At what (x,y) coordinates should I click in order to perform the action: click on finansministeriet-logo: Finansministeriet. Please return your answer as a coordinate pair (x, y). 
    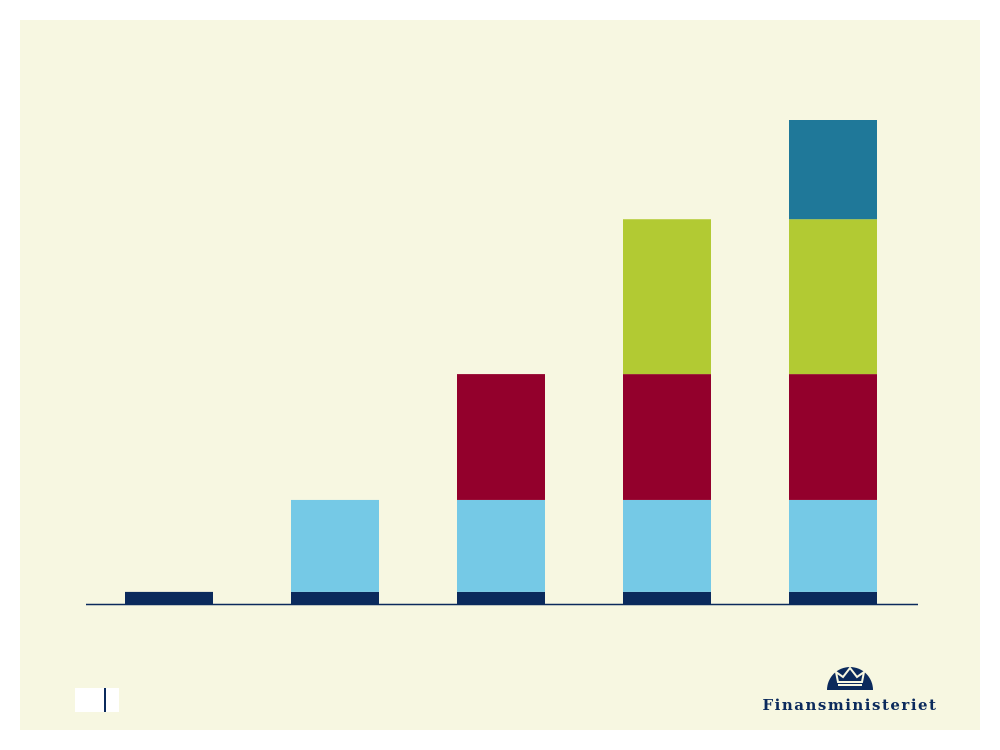
    Looking at the image, I should click on (850, 685).